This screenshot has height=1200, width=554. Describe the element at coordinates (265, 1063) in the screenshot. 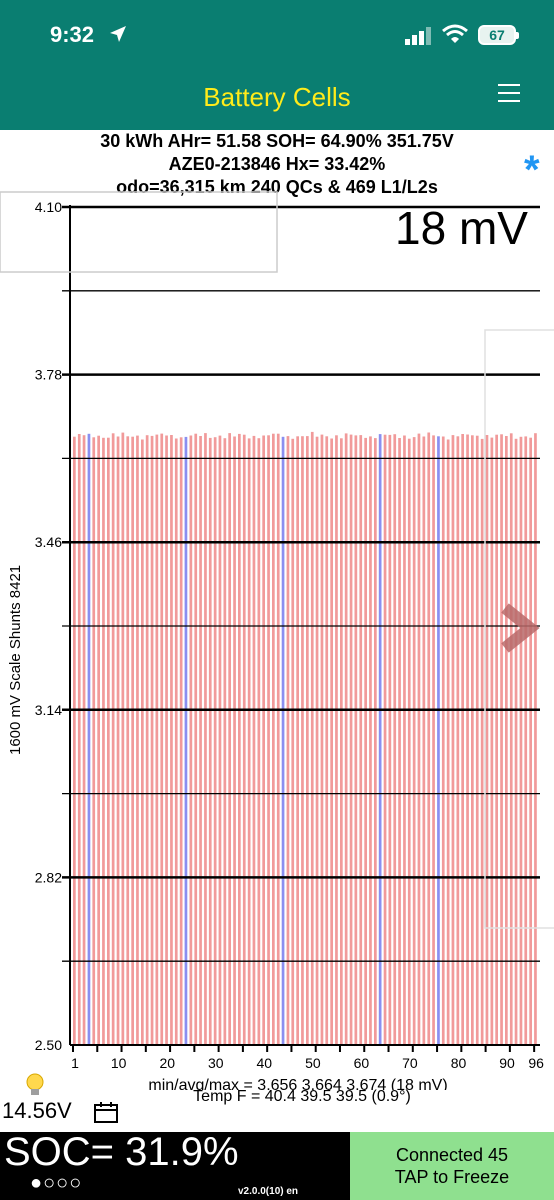

I see `x-tick-label: 40` at that location.